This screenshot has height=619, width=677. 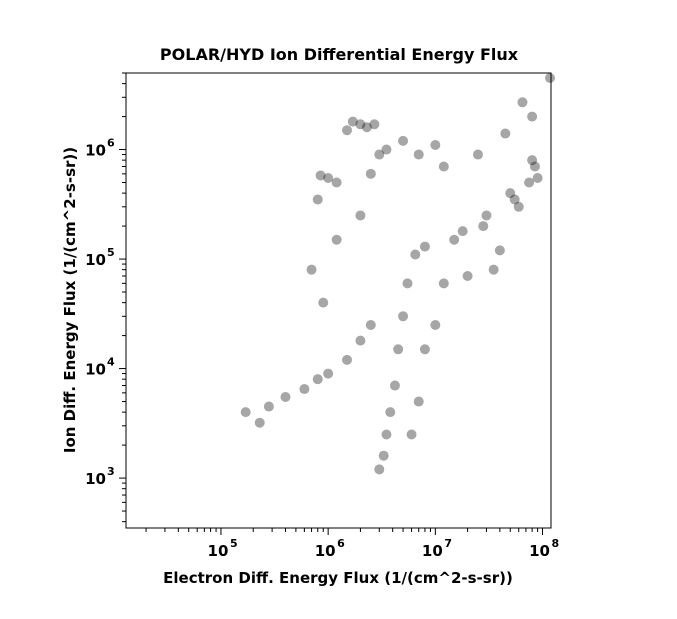 What do you see at coordinates (352, 544) in the screenshot?
I see `x-axis-ticks: 10 5 10 6 10 7 10 8` at bounding box center [352, 544].